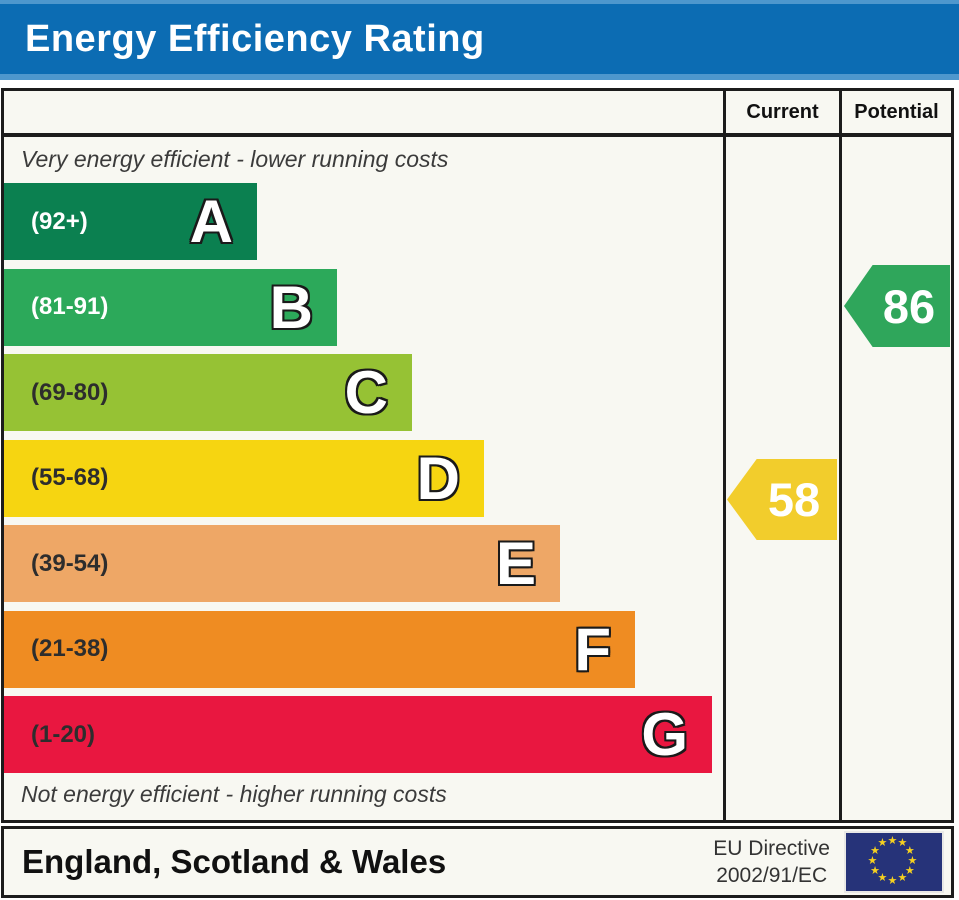 Image resolution: width=959 pixels, height=900 pixels. I want to click on band-row-E: (39-54) E, so click(282, 563).